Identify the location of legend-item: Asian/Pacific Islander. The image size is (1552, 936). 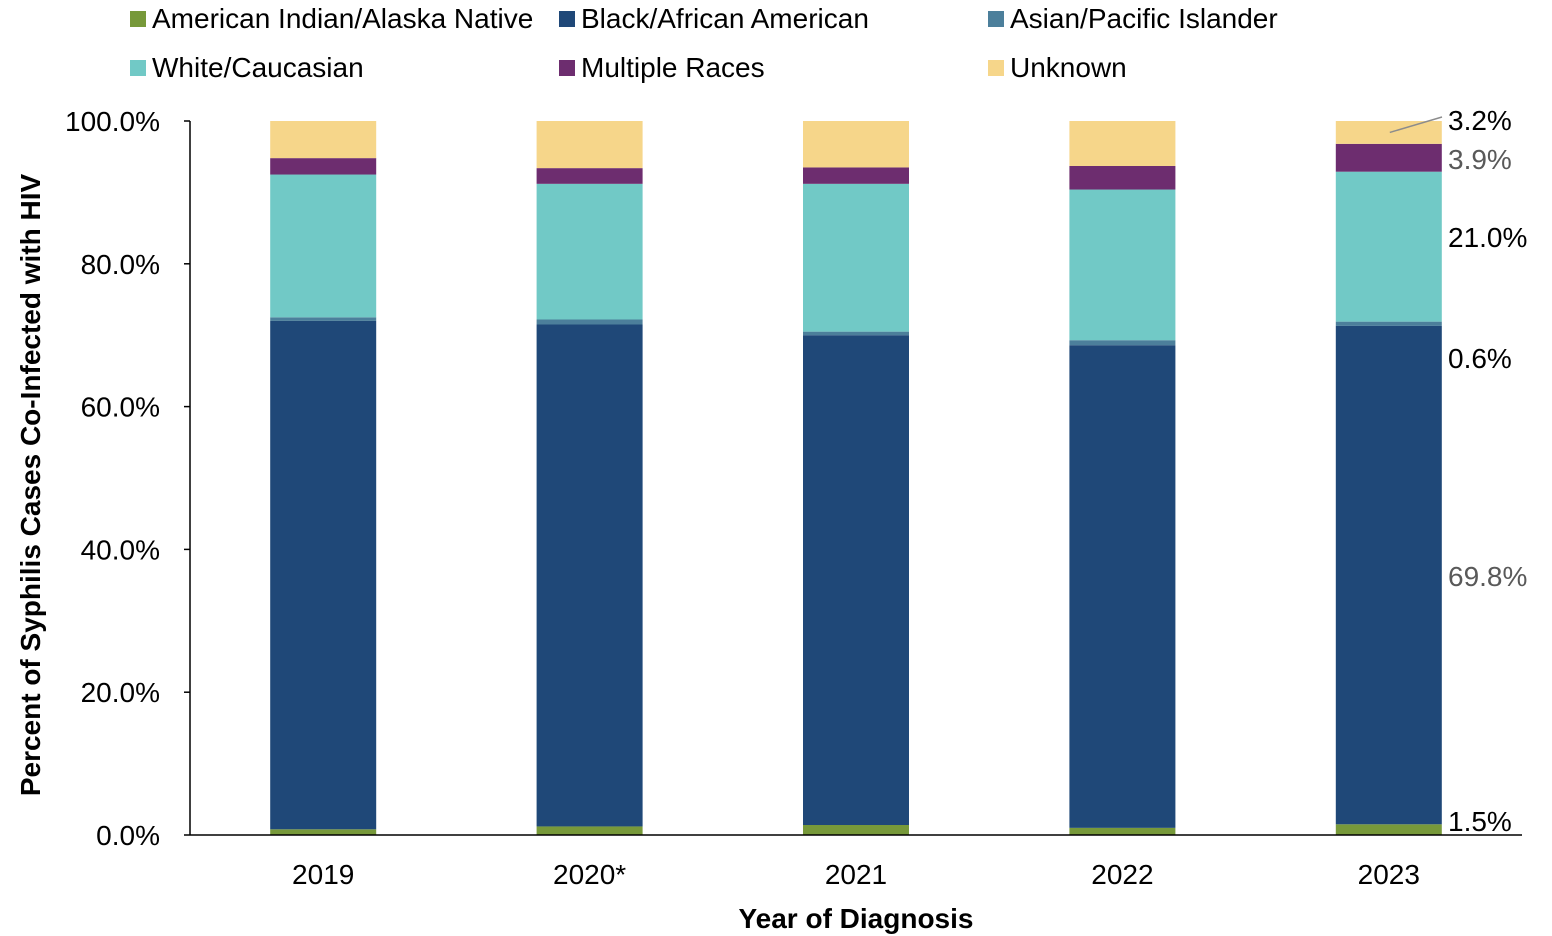
(1133, 19).